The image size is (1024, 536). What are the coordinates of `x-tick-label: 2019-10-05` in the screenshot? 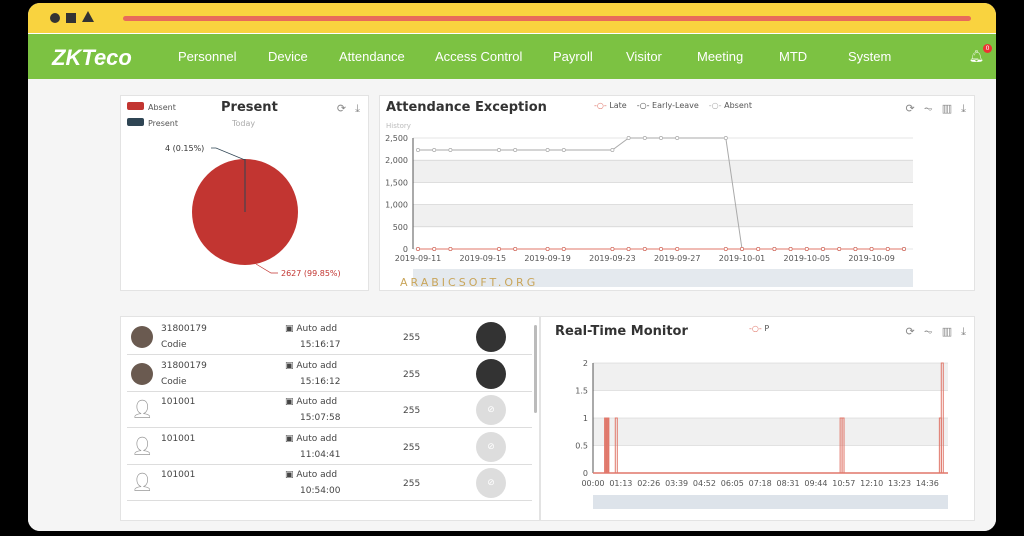 It's located at (807, 258).